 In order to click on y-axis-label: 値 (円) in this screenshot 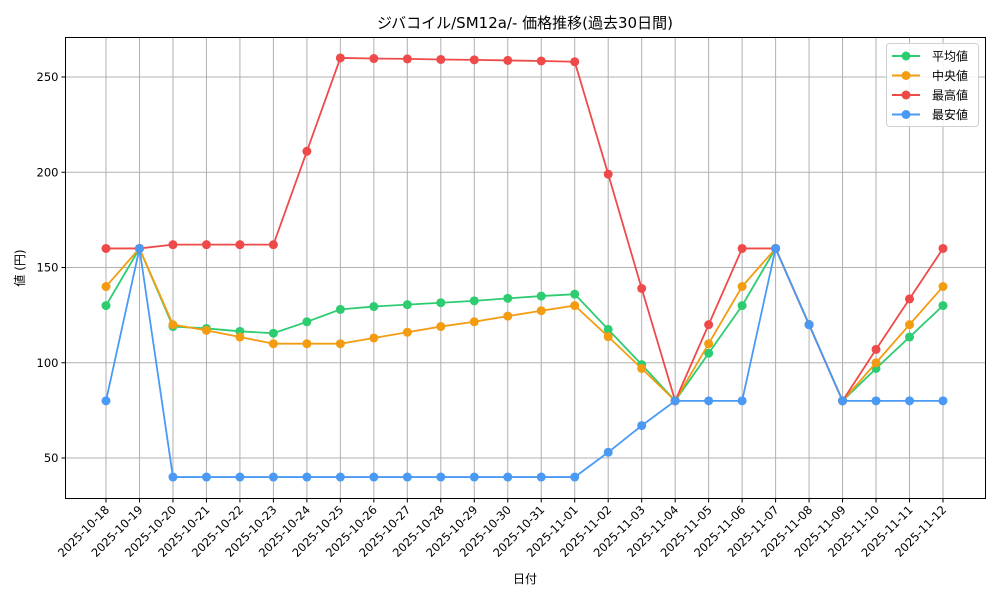, I will do `click(19, 267)`.